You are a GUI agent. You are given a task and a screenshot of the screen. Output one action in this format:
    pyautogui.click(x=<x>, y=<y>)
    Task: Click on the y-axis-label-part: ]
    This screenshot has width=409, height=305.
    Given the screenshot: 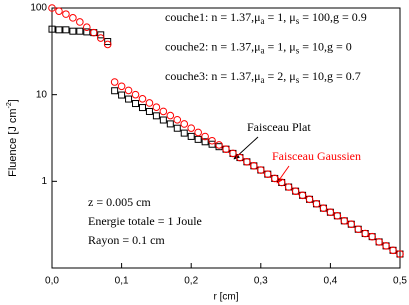 What is the action you would take?
    pyautogui.click(x=13, y=100)
    